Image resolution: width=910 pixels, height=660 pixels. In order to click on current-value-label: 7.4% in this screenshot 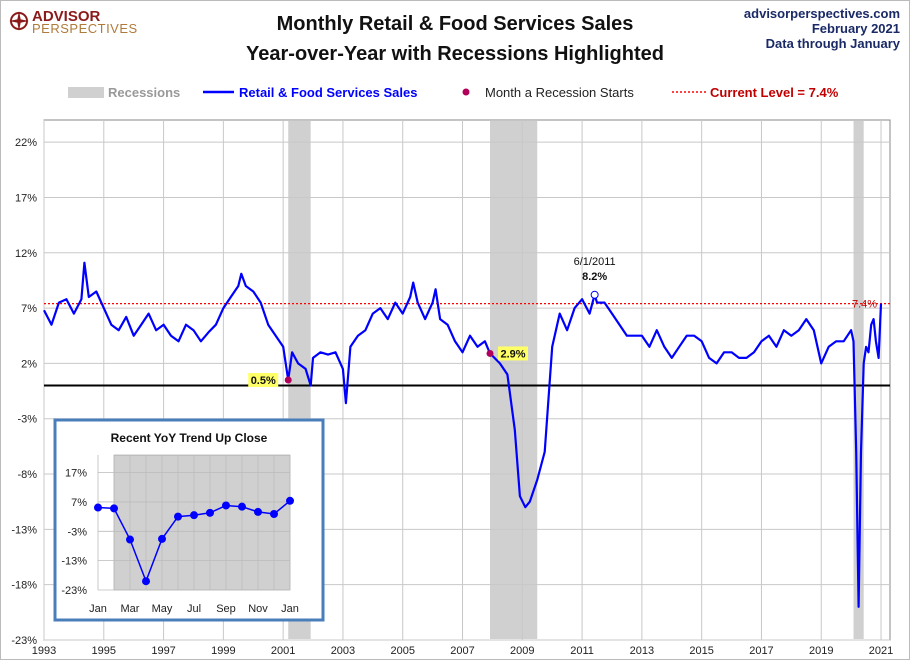, I will do `click(864, 305)`.